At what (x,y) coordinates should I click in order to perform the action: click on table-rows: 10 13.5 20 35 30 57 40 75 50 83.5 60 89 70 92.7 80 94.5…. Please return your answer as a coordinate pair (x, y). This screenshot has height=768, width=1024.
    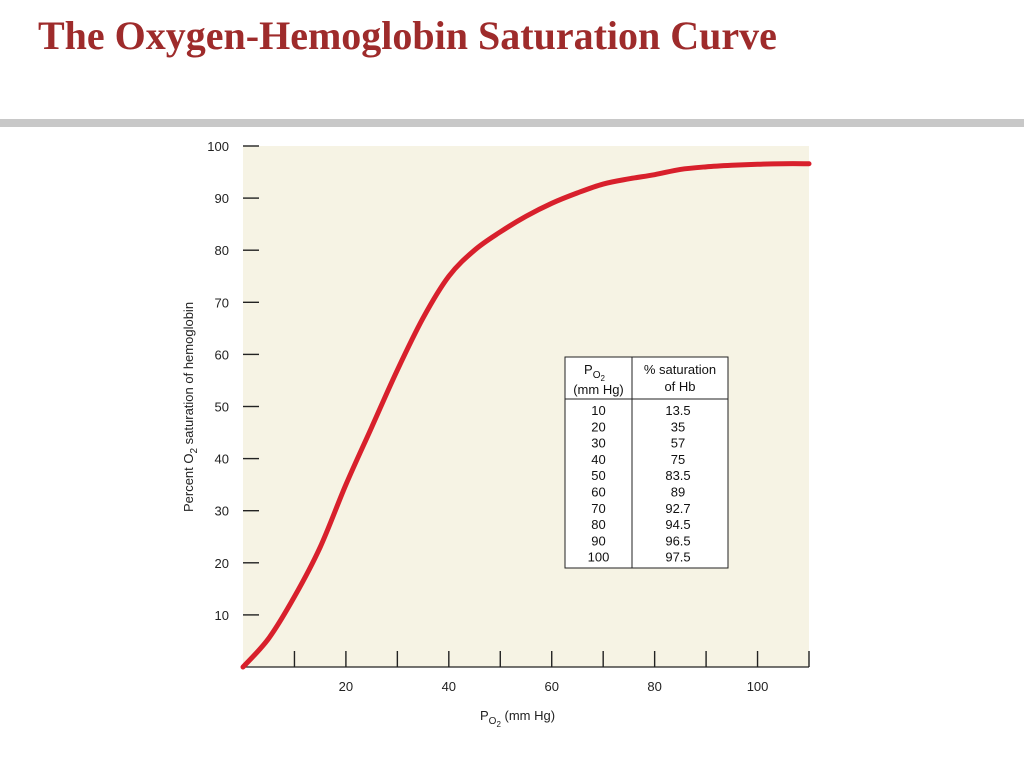
    Looking at the image, I should click on (639, 484).